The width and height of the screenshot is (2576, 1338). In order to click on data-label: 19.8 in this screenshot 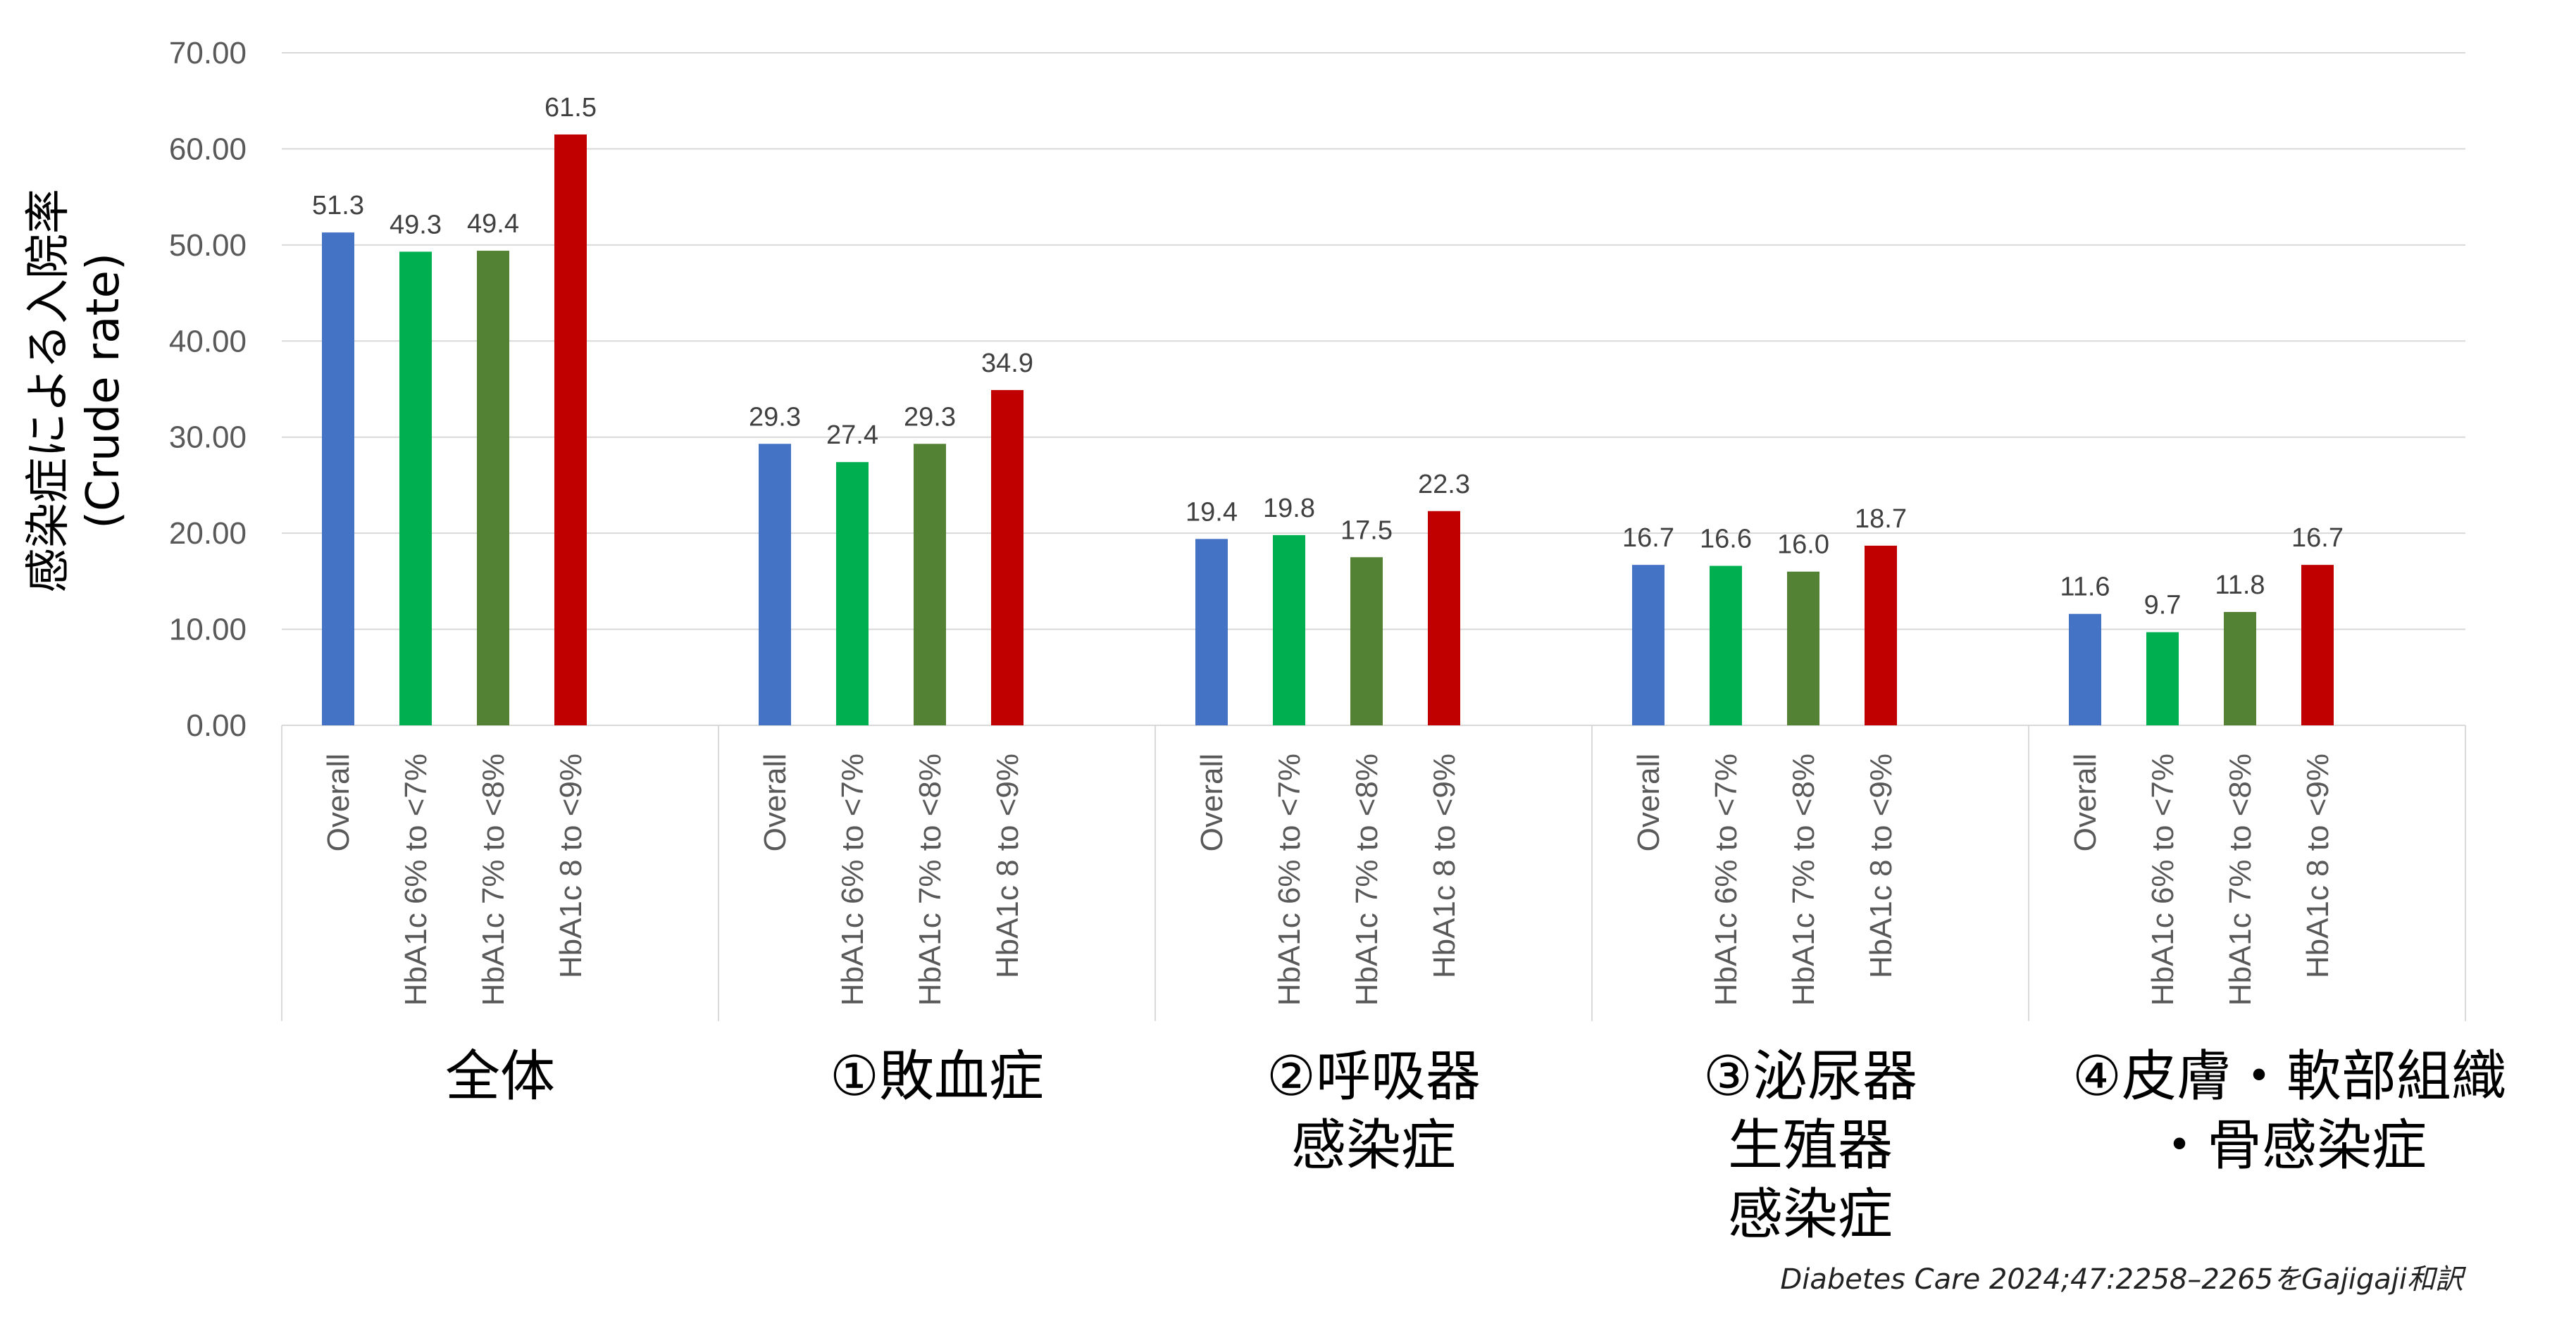, I will do `click(1289, 509)`.